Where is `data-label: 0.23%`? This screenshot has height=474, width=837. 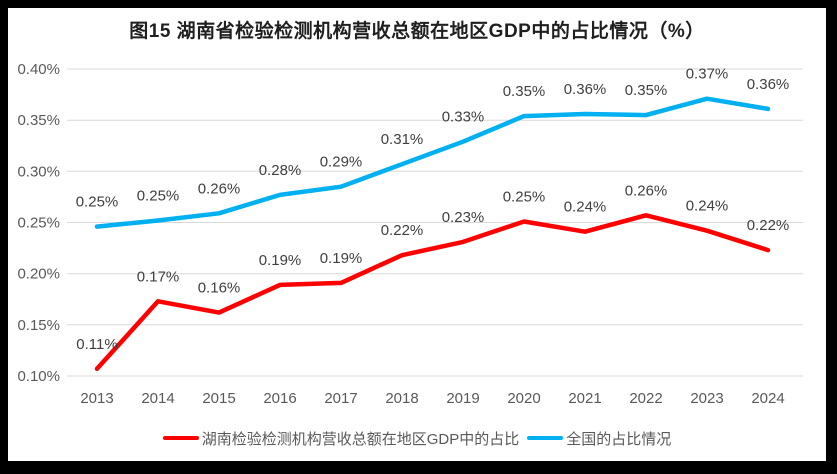
data-label: 0.23% is located at coordinates (463, 217).